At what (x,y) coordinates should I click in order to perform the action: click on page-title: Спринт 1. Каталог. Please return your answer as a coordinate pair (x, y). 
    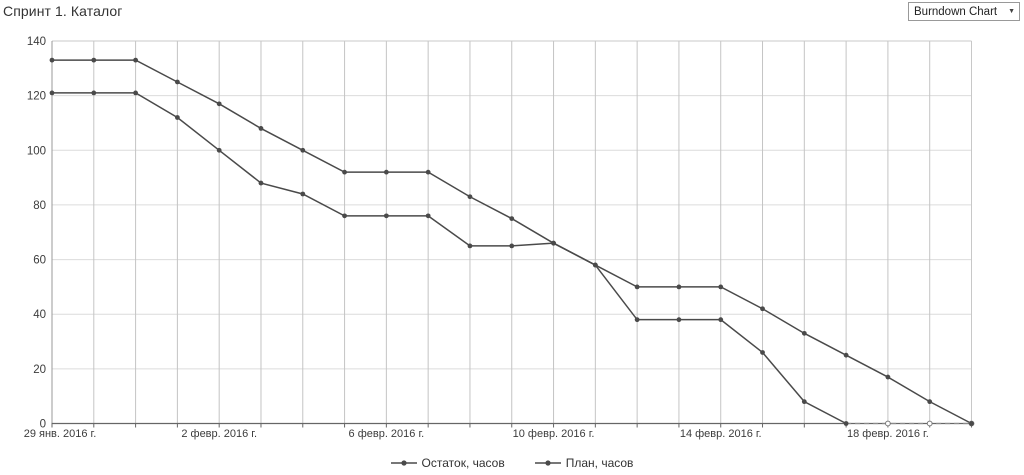
    Looking at the image, I should click on (63, 11).